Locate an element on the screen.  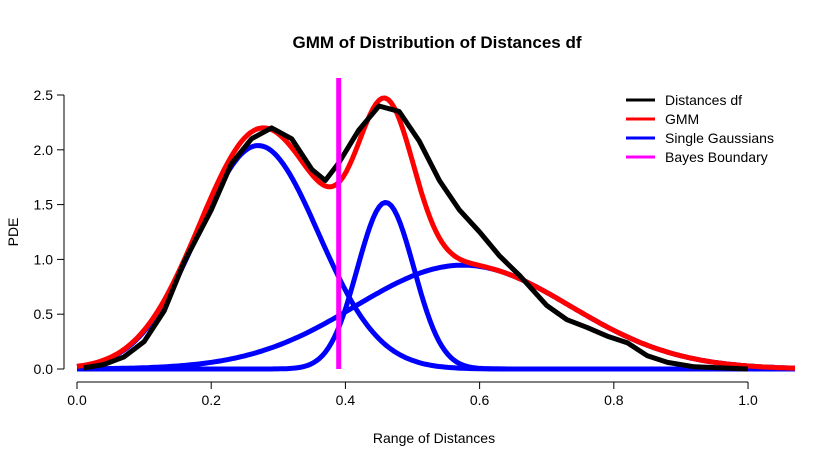
x-axis-label: Range of Distances is located at coordinates (434, 438).